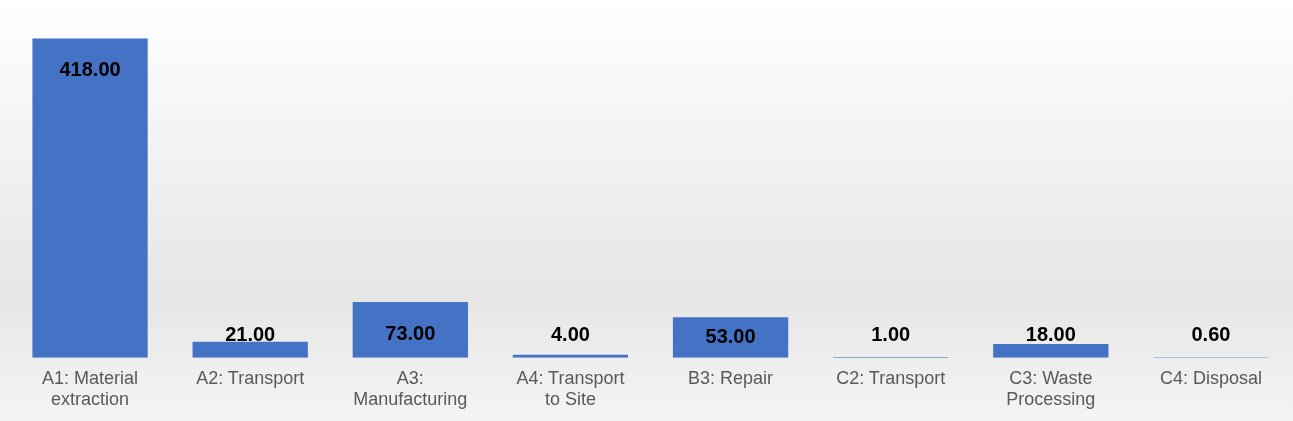  I want to click on x-tick-label: B3: Repair, so click(731, 377).